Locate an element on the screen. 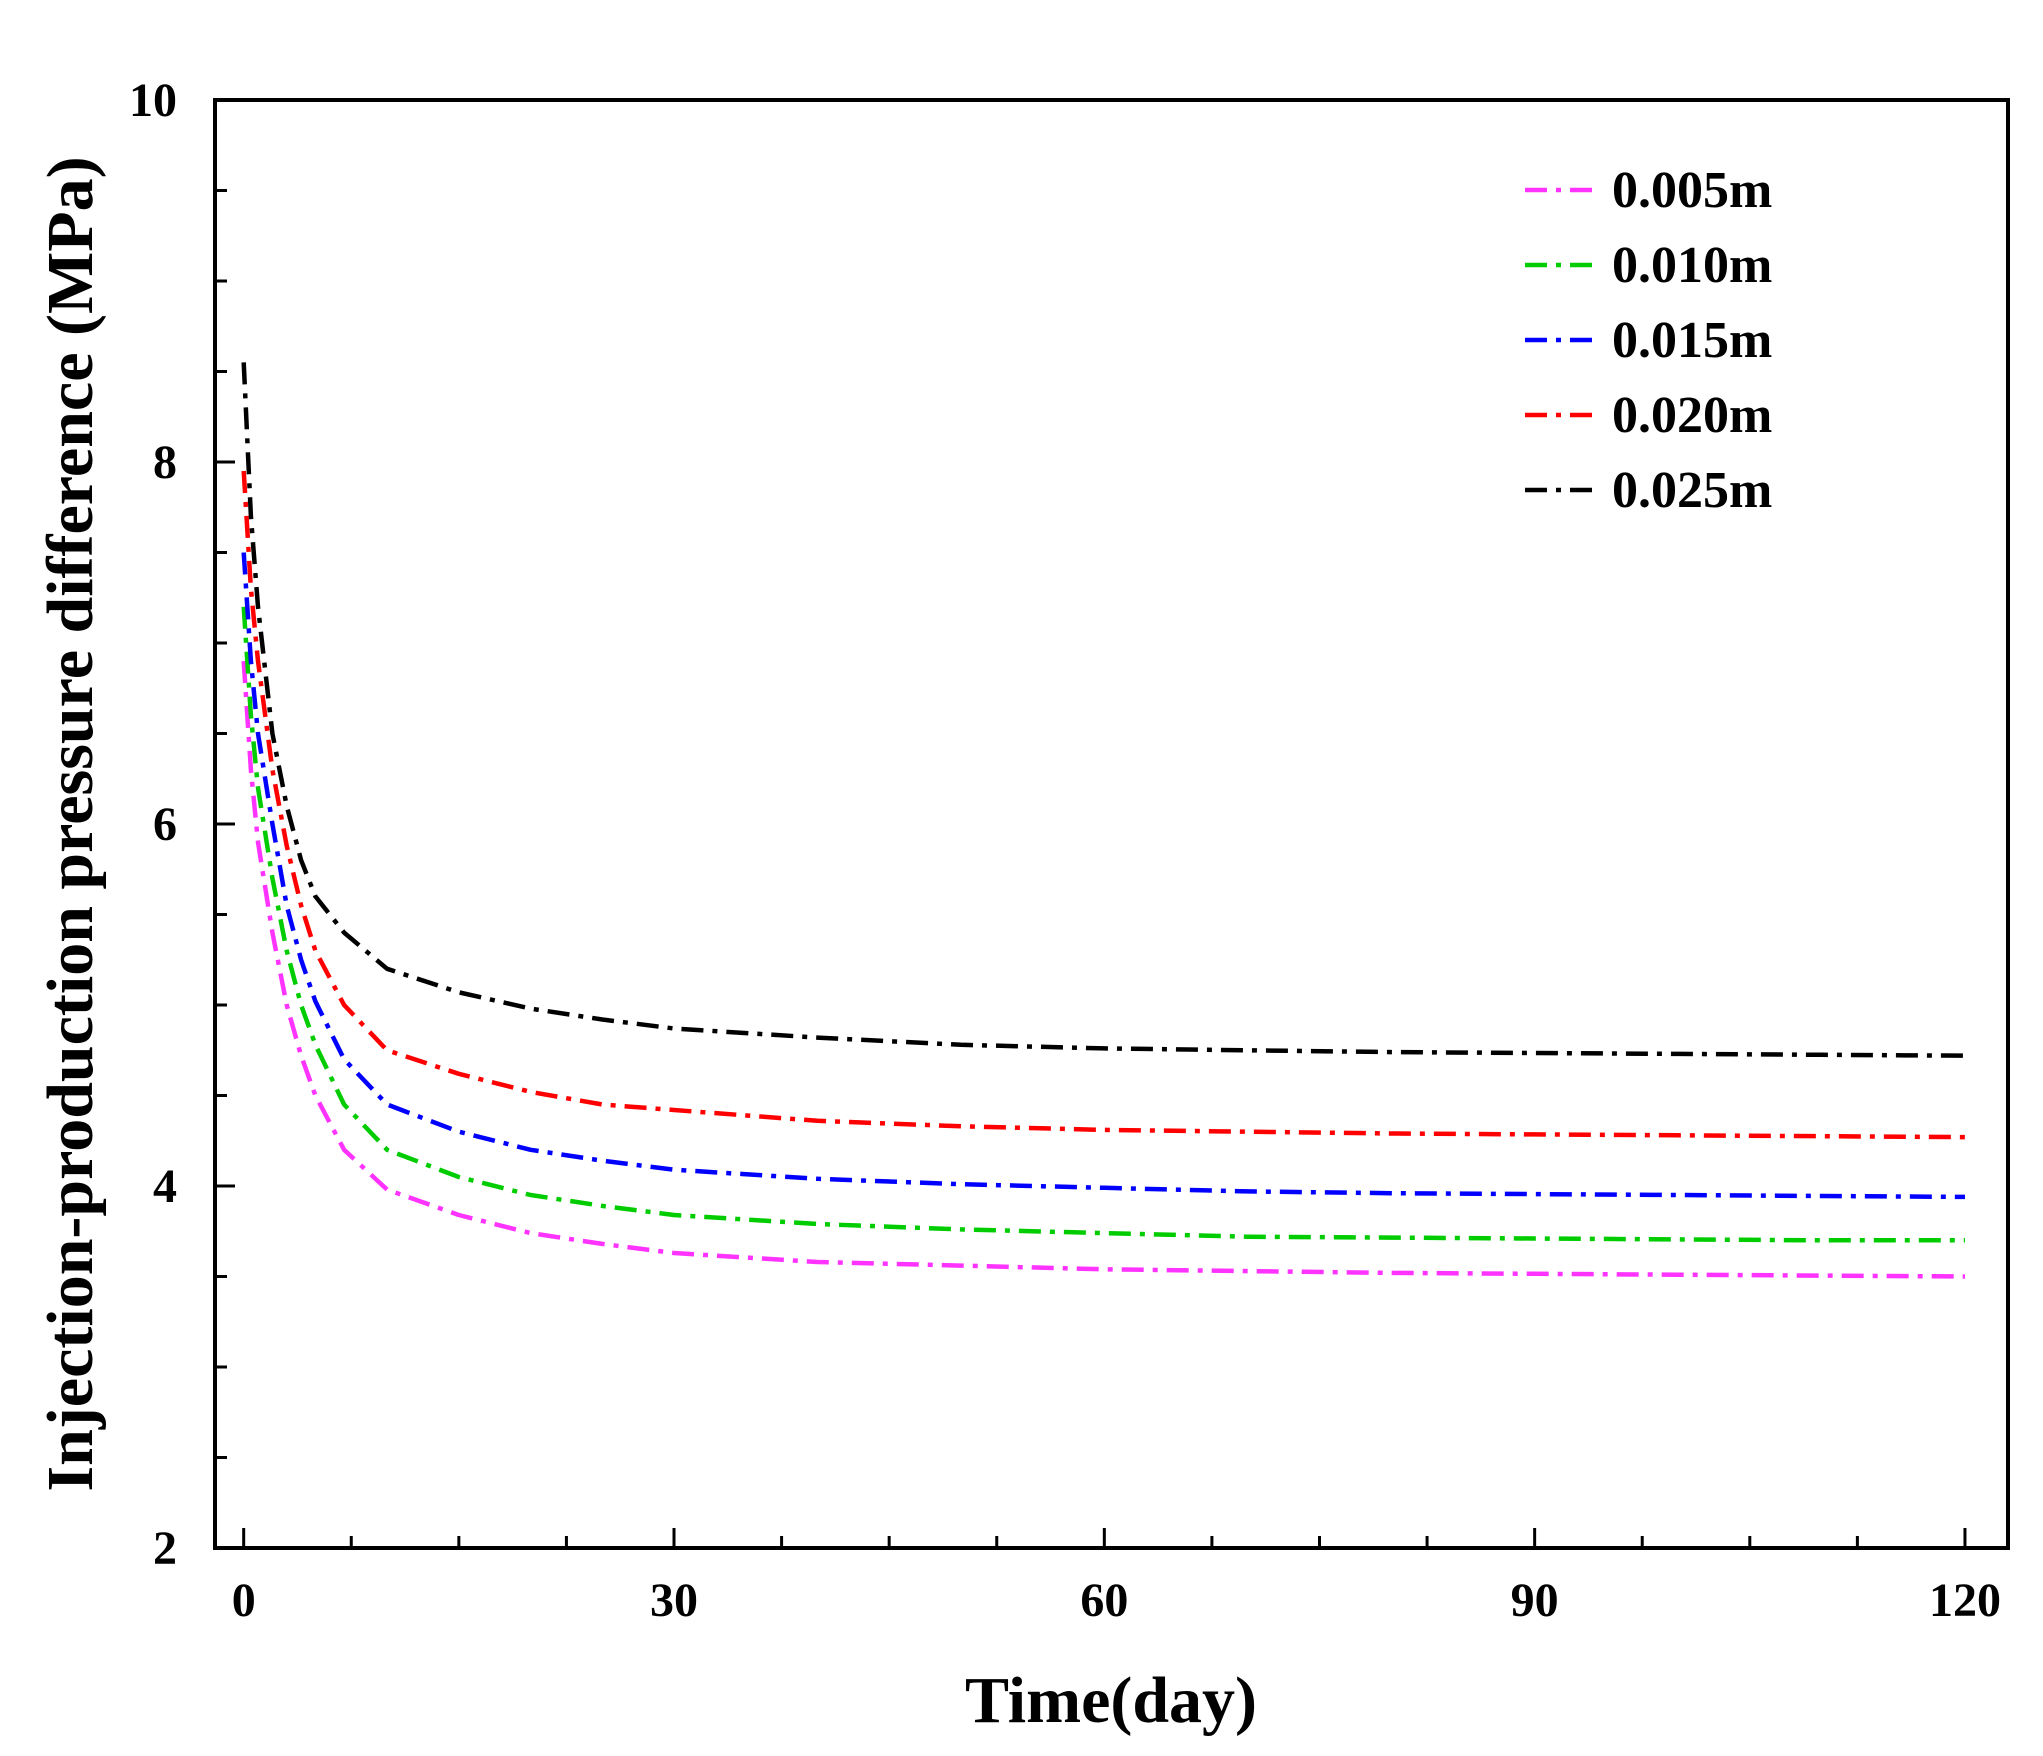 The height and width of the screenshot is (1756, 2043). legend-label: 0.020m is located at coordinates (1692, 415).